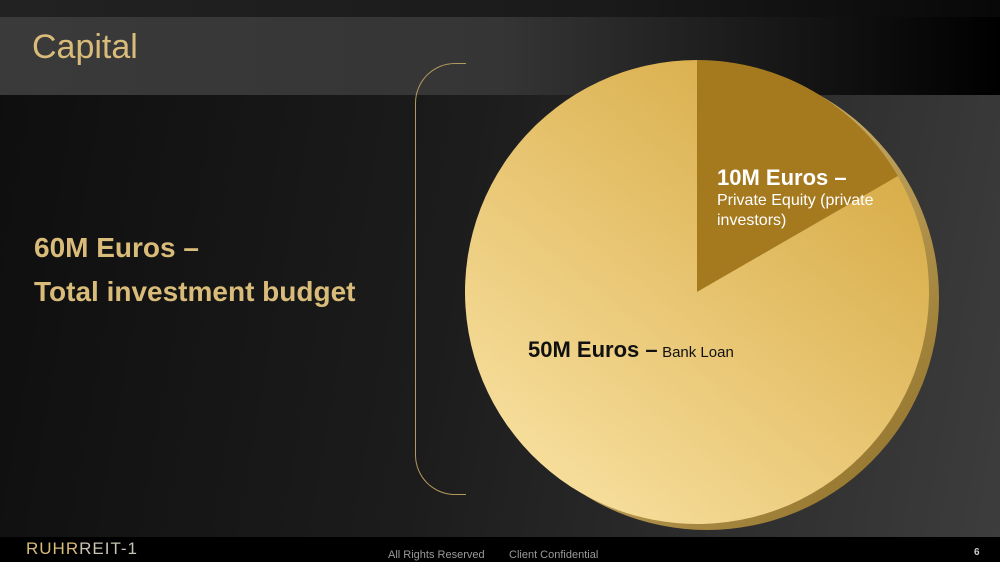 The height and width of the screenshot is (562, 1000). Describe the element at coordinates (116, 247) in the screenshot. I see `total-amount: 60M Euros –` at that location.